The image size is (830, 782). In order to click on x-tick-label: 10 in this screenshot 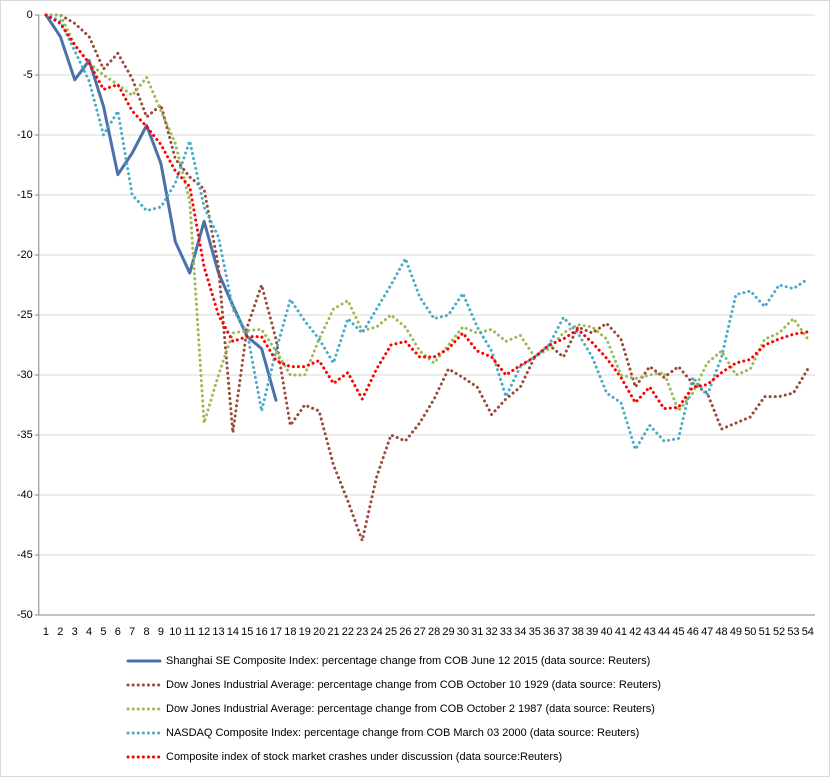, I will do `click(175, 632)`.